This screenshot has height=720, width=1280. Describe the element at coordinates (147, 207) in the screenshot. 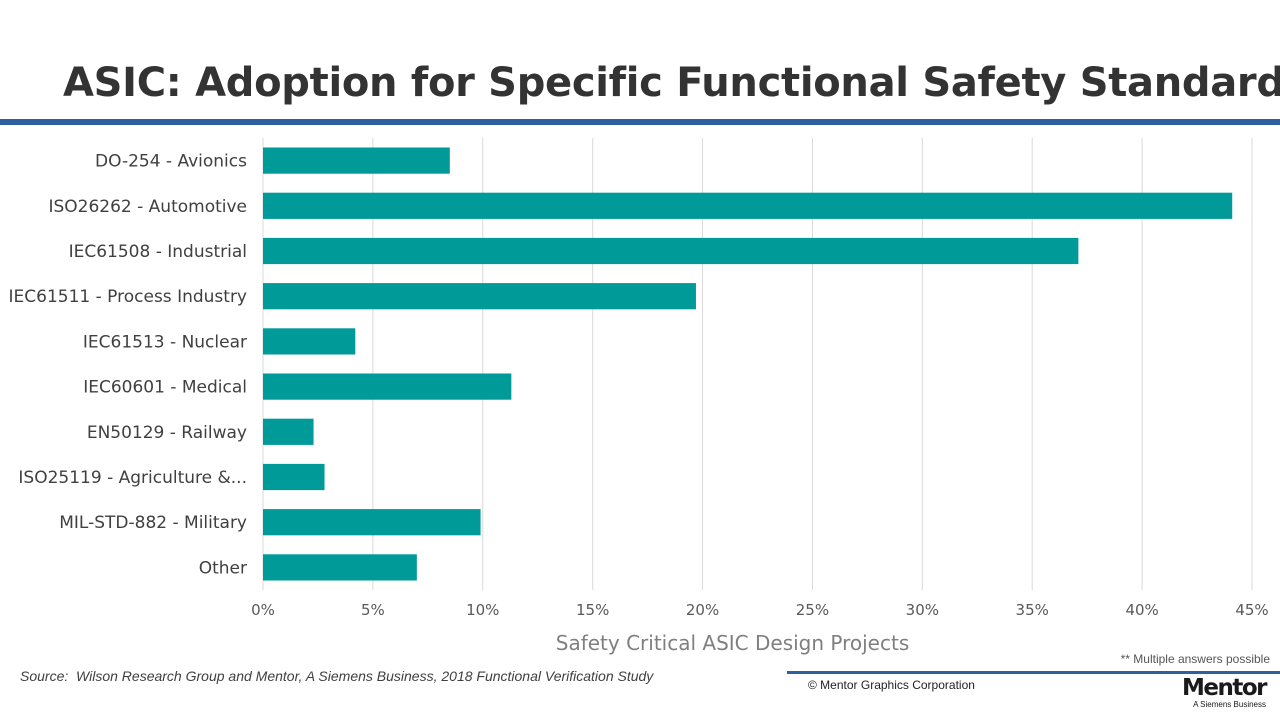

I see `category-label: ISO26262 - Automotive` at that location.